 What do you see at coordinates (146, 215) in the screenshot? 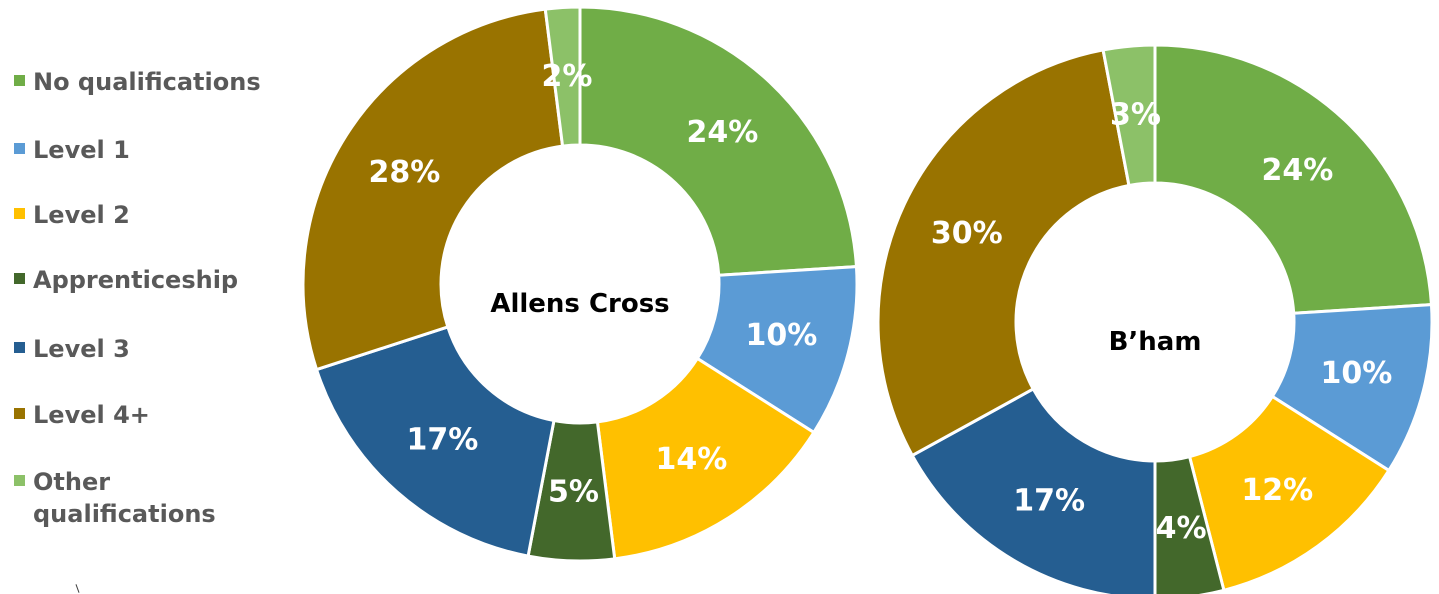
I see `legend-item: Level 2` at bounding box center [146, 215].